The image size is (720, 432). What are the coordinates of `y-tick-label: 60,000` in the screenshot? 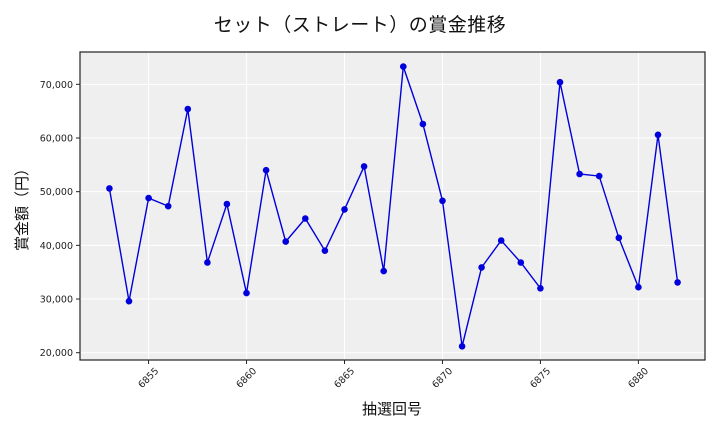 It's located at (56, 138).